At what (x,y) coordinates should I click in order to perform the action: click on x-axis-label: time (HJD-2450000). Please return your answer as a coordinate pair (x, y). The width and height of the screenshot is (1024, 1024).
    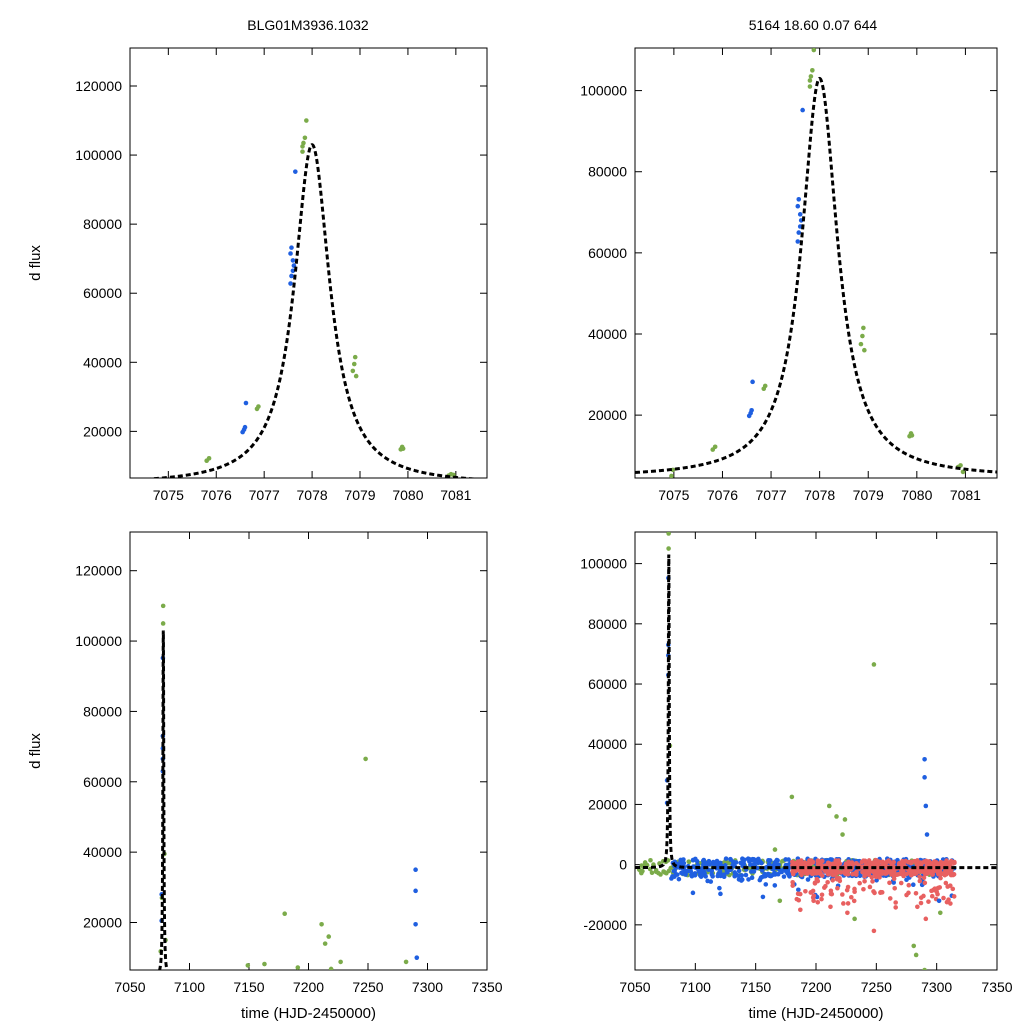
    Looking at the image, I should click on (308, 1013).